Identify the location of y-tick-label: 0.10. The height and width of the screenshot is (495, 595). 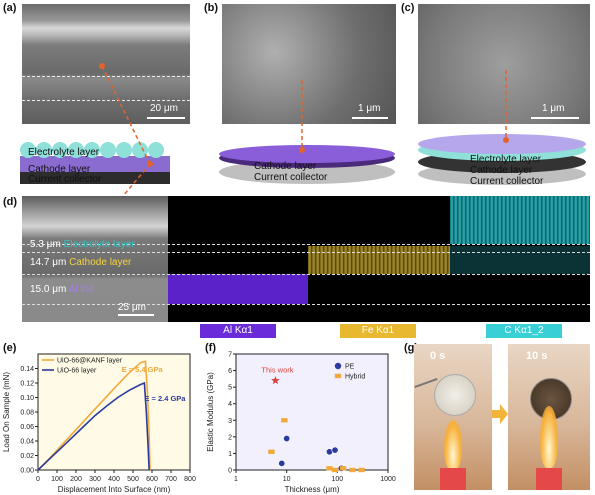
(27, 398).